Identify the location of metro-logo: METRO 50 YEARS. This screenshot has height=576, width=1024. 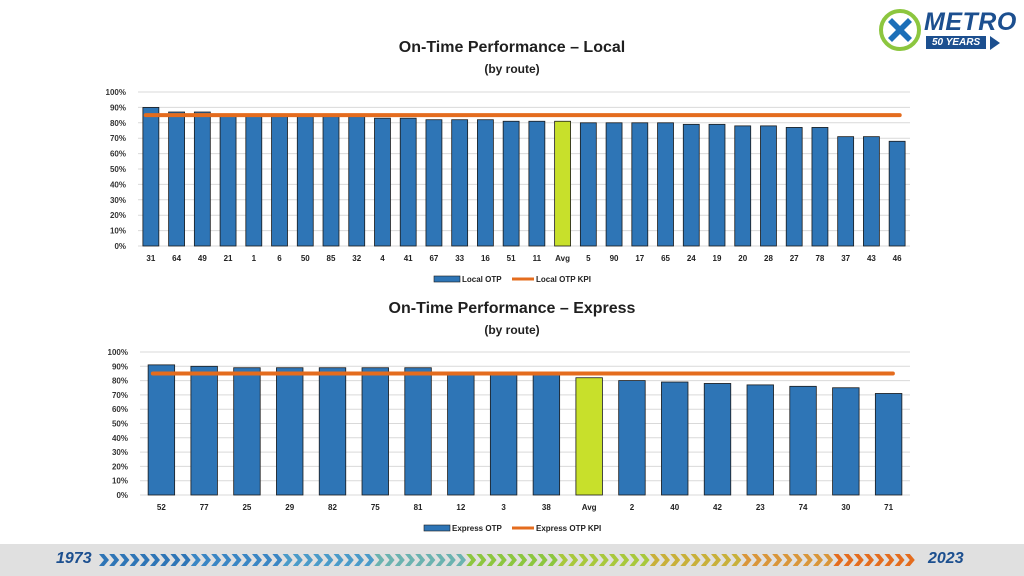
(948, 31).